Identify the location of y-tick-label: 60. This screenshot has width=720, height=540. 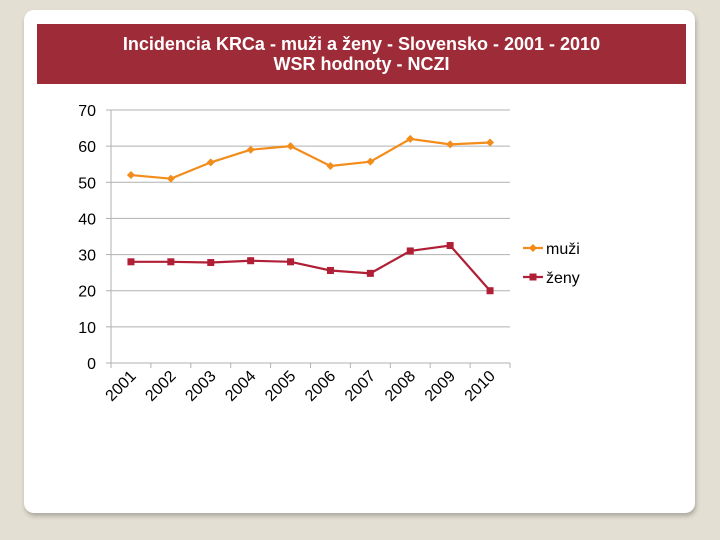
(87, 147).